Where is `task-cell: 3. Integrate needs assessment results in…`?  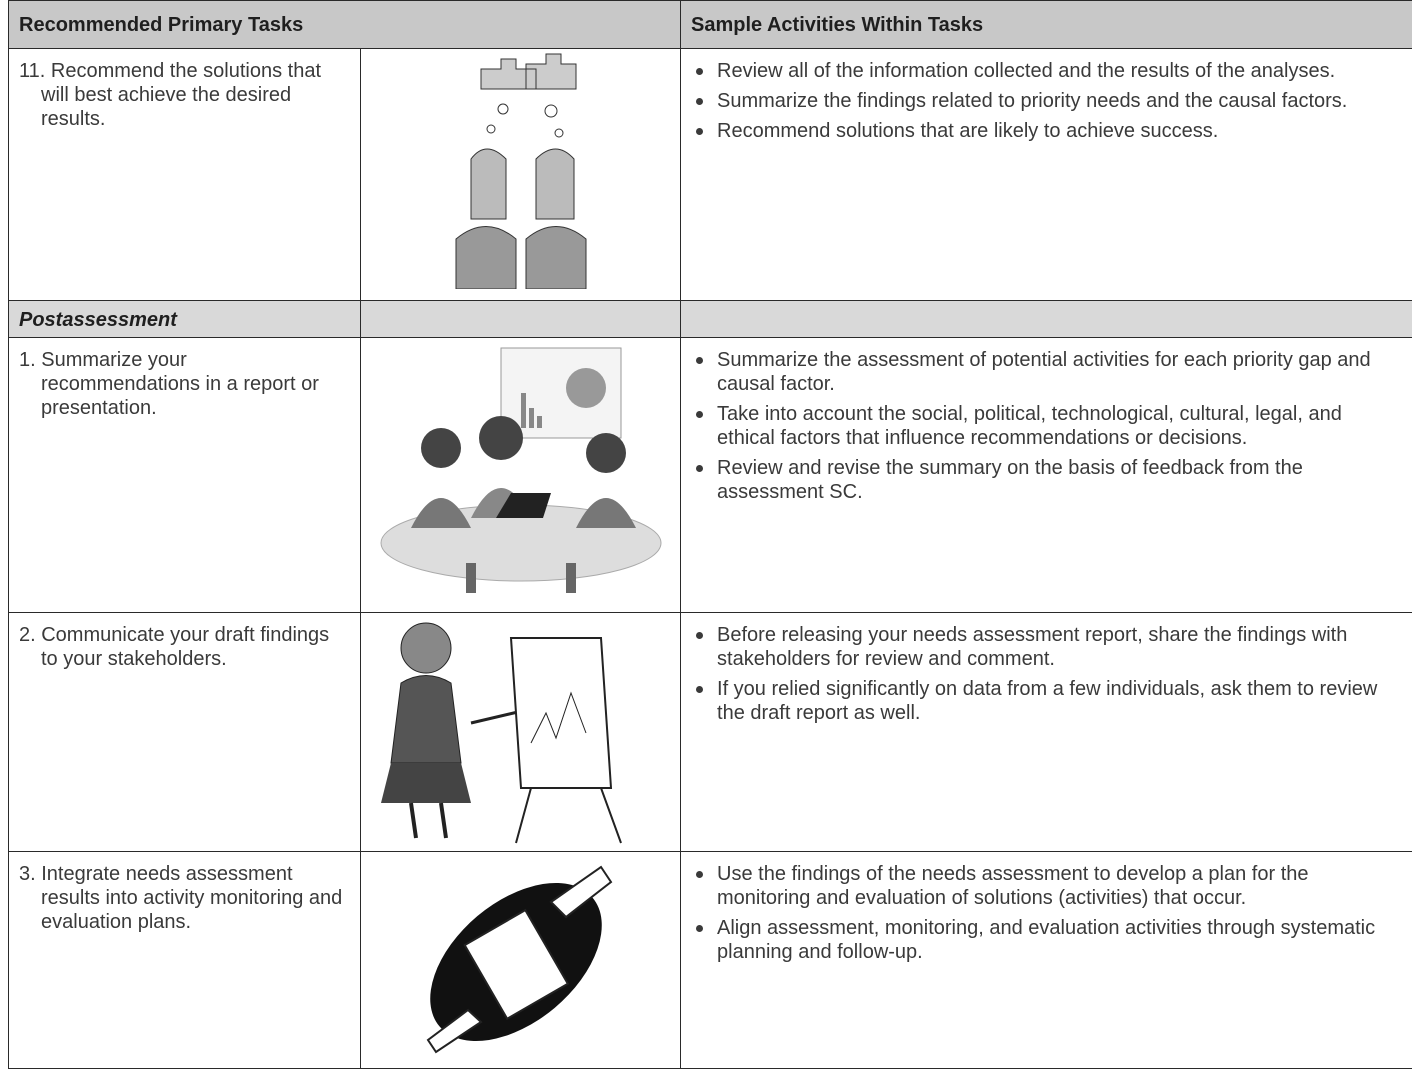
task-cell: 3. Integrate needs assessment results in… is located at coordinates (185, 960).